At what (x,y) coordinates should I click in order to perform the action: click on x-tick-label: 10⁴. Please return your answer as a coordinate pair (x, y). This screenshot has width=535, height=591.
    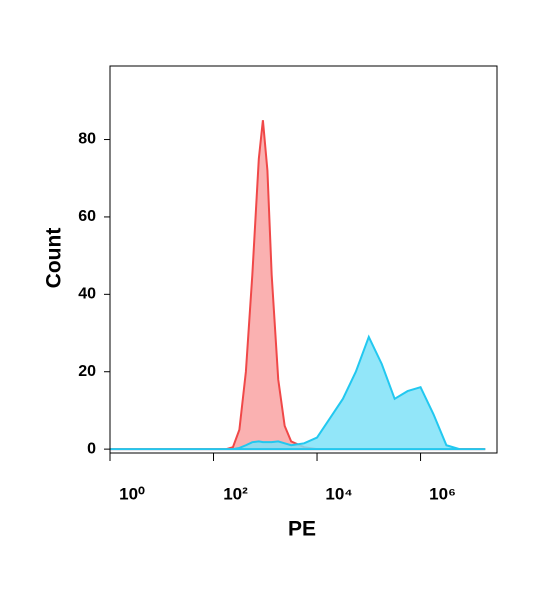
    Looking at the image, I should click on (338, 493).